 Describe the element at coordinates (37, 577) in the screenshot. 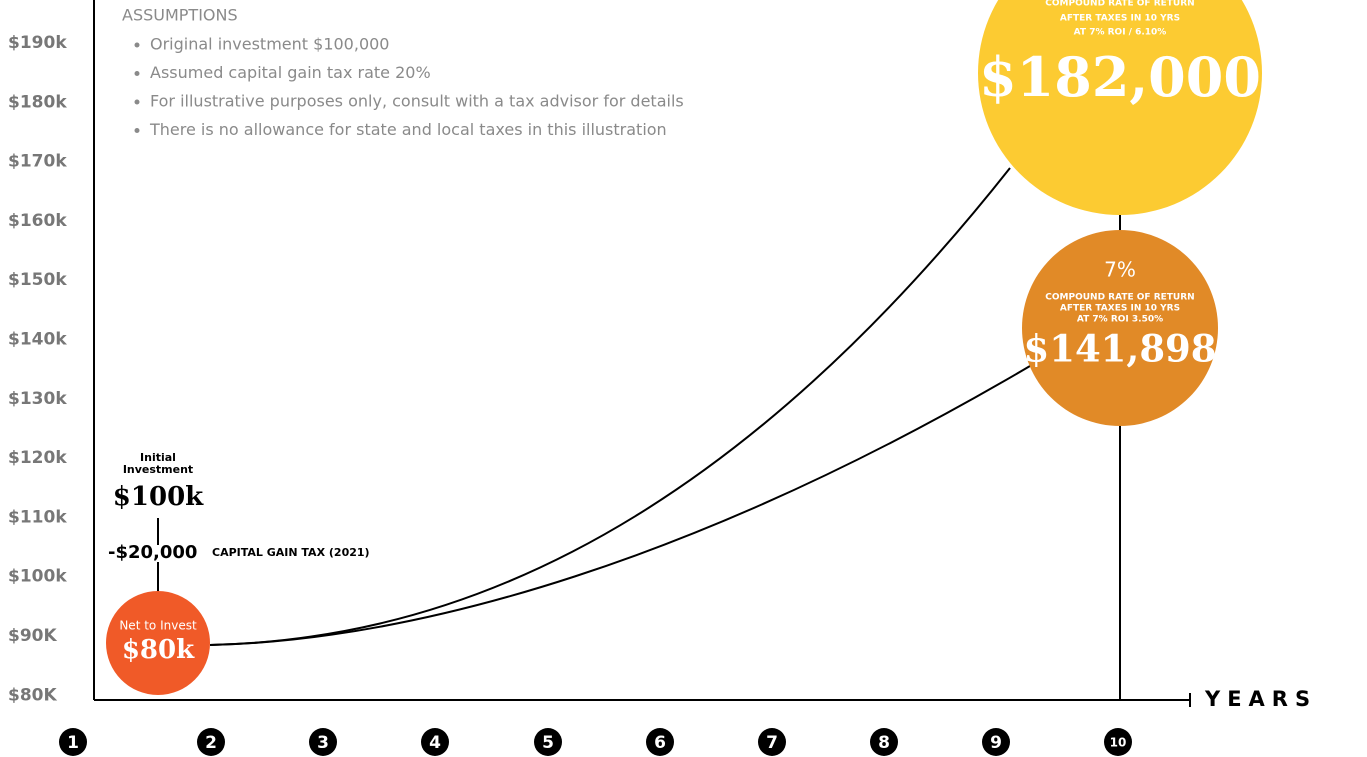

I see `y-tick-label: $100k` at that location.